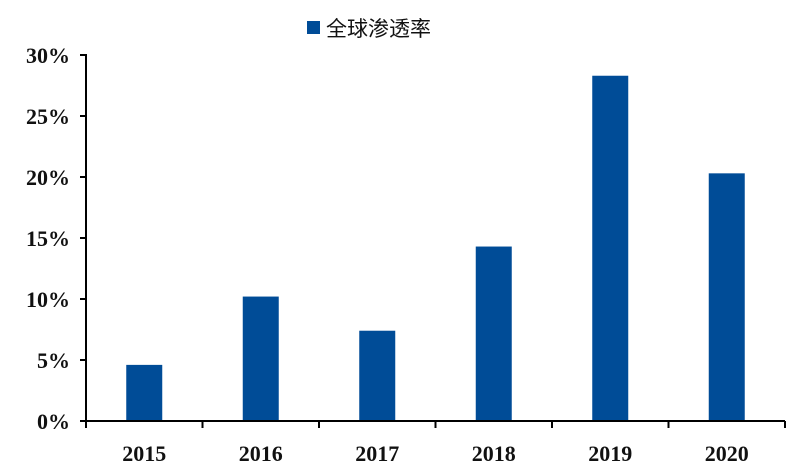 This screenshot has height=471, width=800. I want to click on x-tick-label: 2019, so click(610, 453).